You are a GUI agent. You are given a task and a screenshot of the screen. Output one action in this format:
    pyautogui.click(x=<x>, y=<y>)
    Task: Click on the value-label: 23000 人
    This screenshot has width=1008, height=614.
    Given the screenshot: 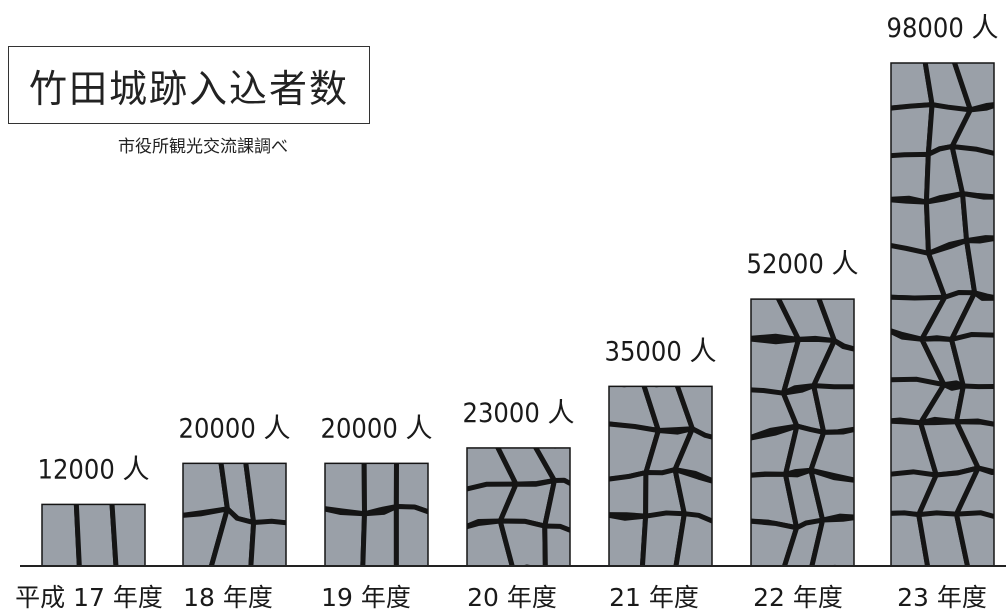 What is the action you would take?
    pyautogui.click(x=519, y=413)
    